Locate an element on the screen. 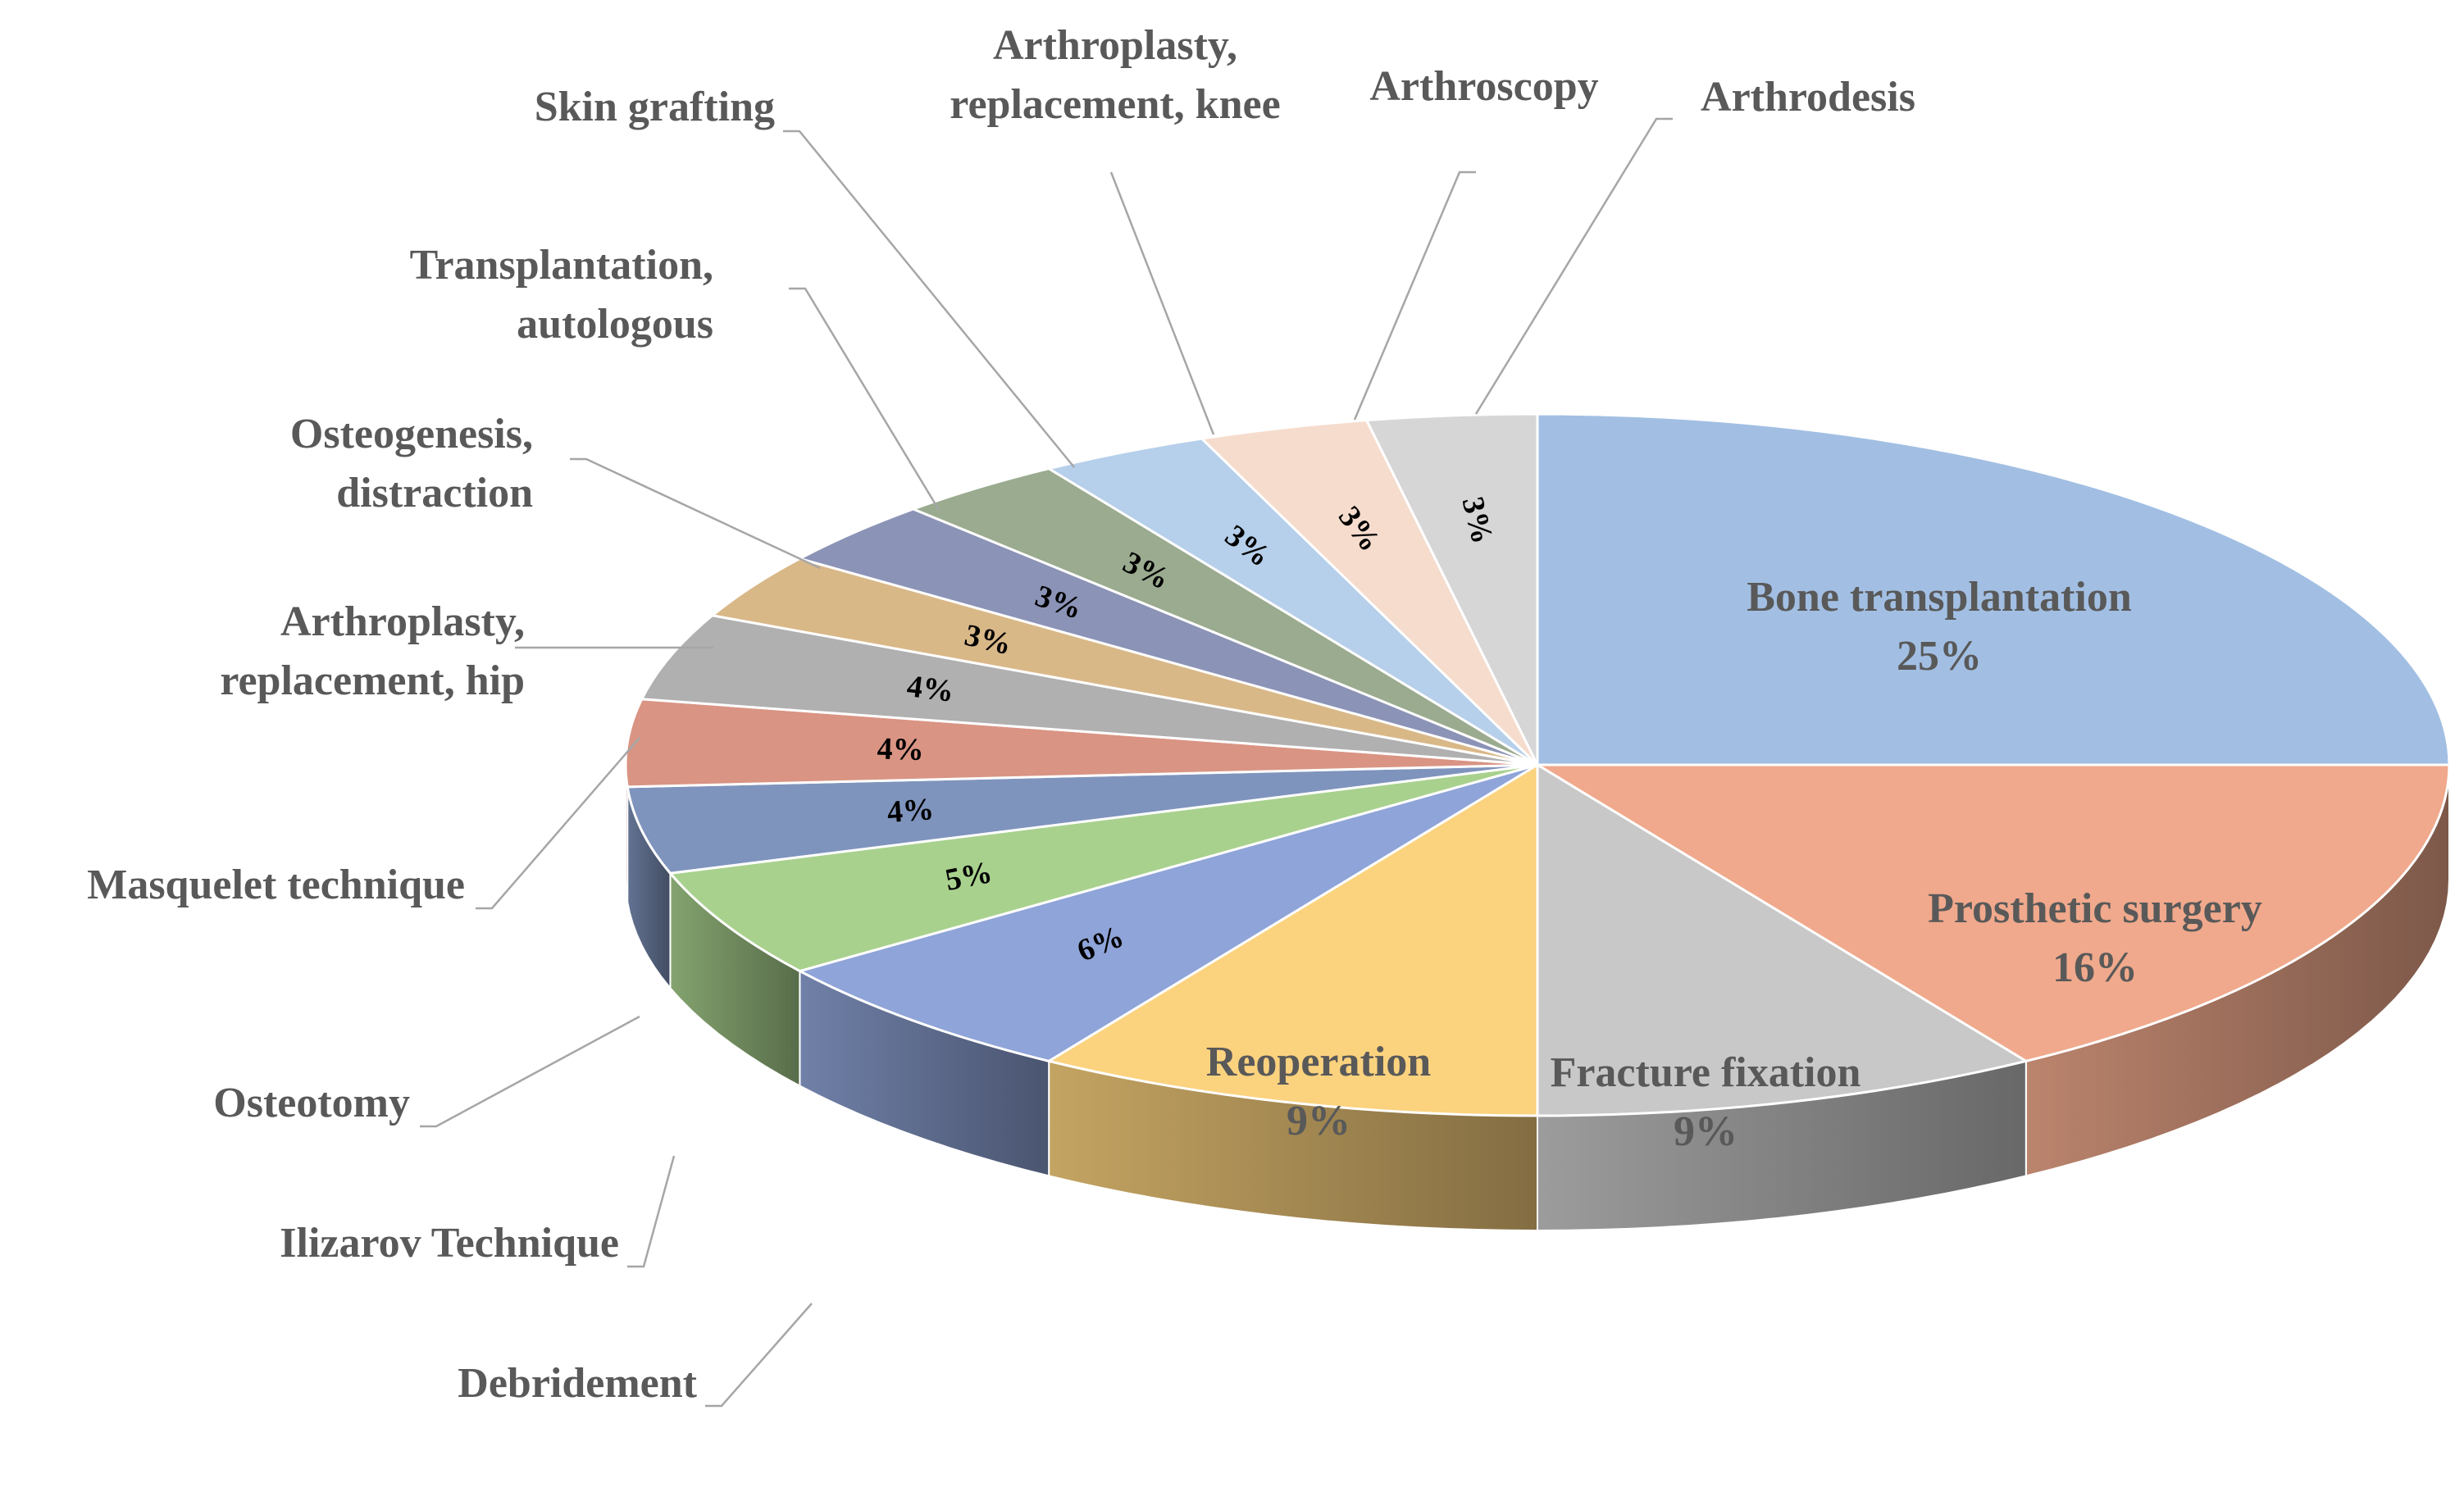 This screenshot has width=2464, height=1501. slice-percent-osteotomy: 4% is located at coordinates (910, 811).